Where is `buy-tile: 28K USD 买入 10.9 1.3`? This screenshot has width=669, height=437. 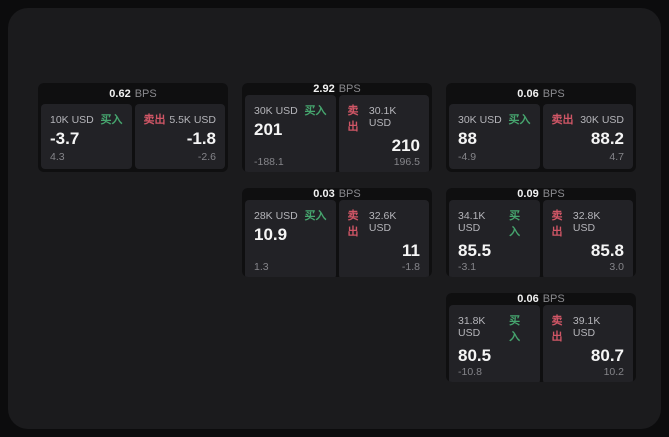
buy-tile: 28K USD 买入 10.9 1.3 is located at coordinates (290, 238).